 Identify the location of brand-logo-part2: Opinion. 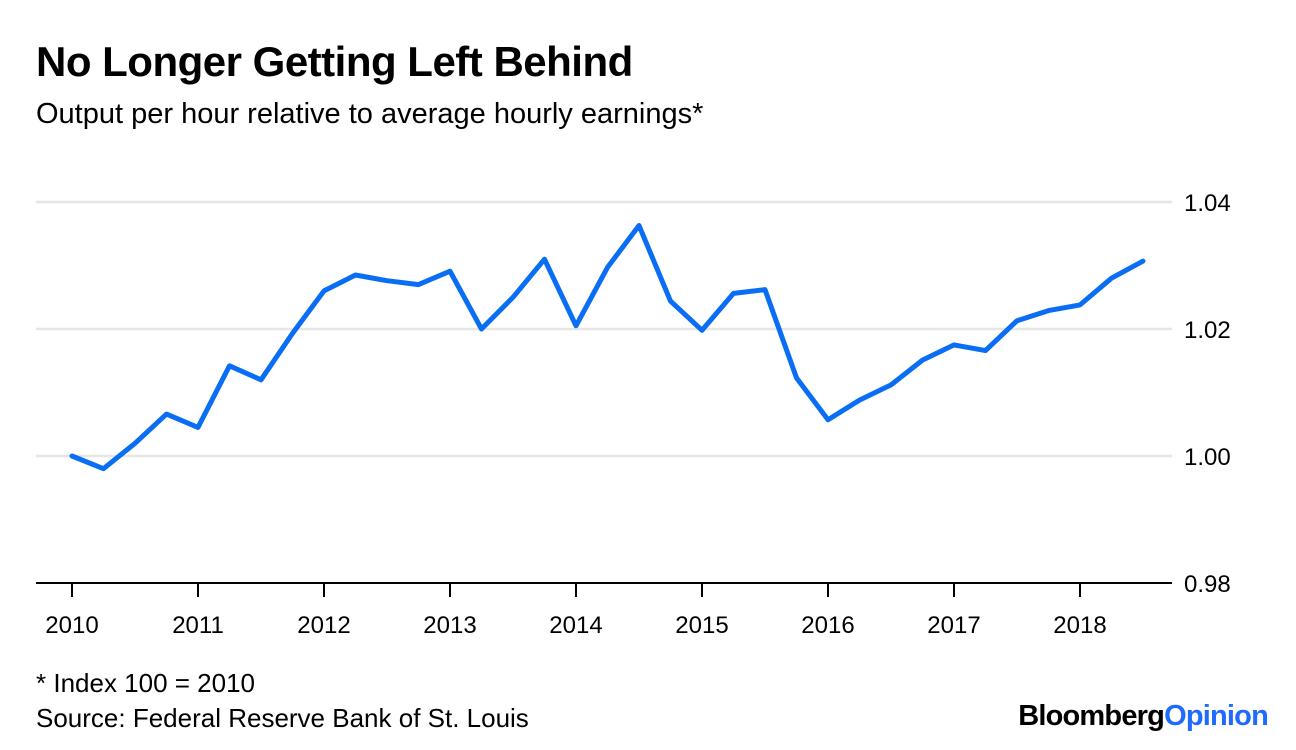
(1216, 716).